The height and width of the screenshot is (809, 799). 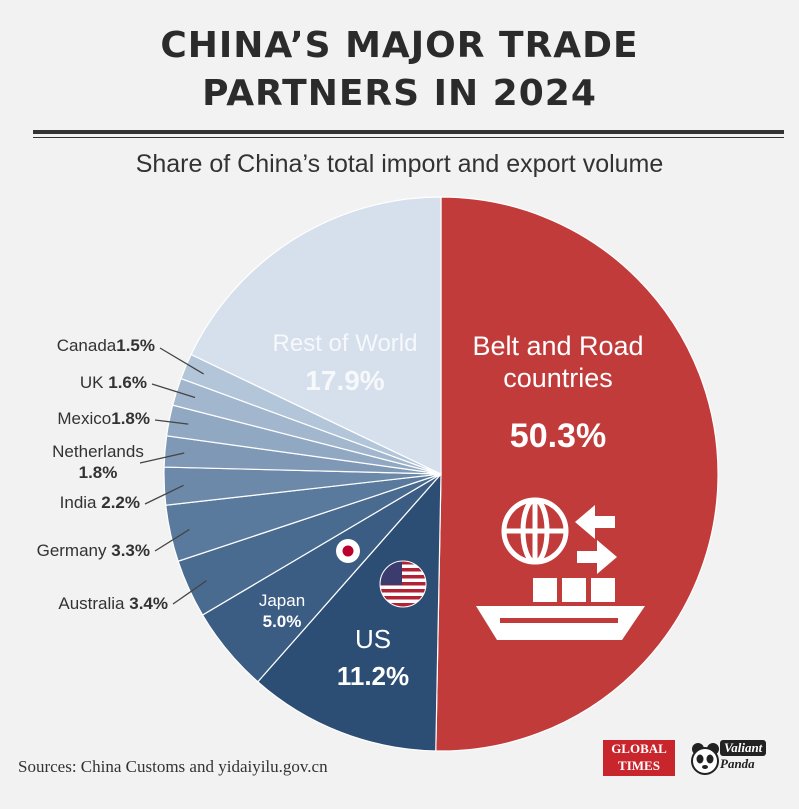 I want to click on chart-title: CHINA’S MAJOR TRADE PARTNERS IN 2024, so click(x=399, y=70).